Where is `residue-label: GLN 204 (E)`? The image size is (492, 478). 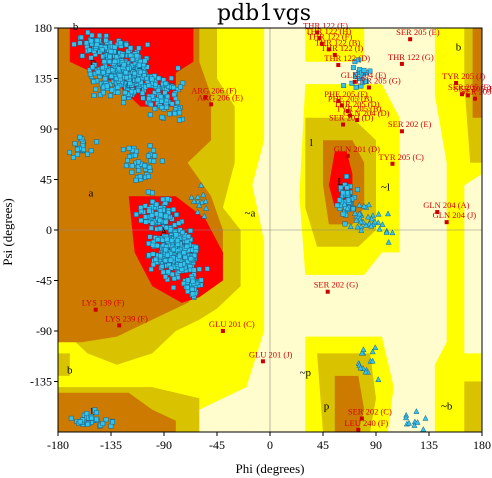
residue-label: GLN 204 (E) is located at coordinates (363, 75).